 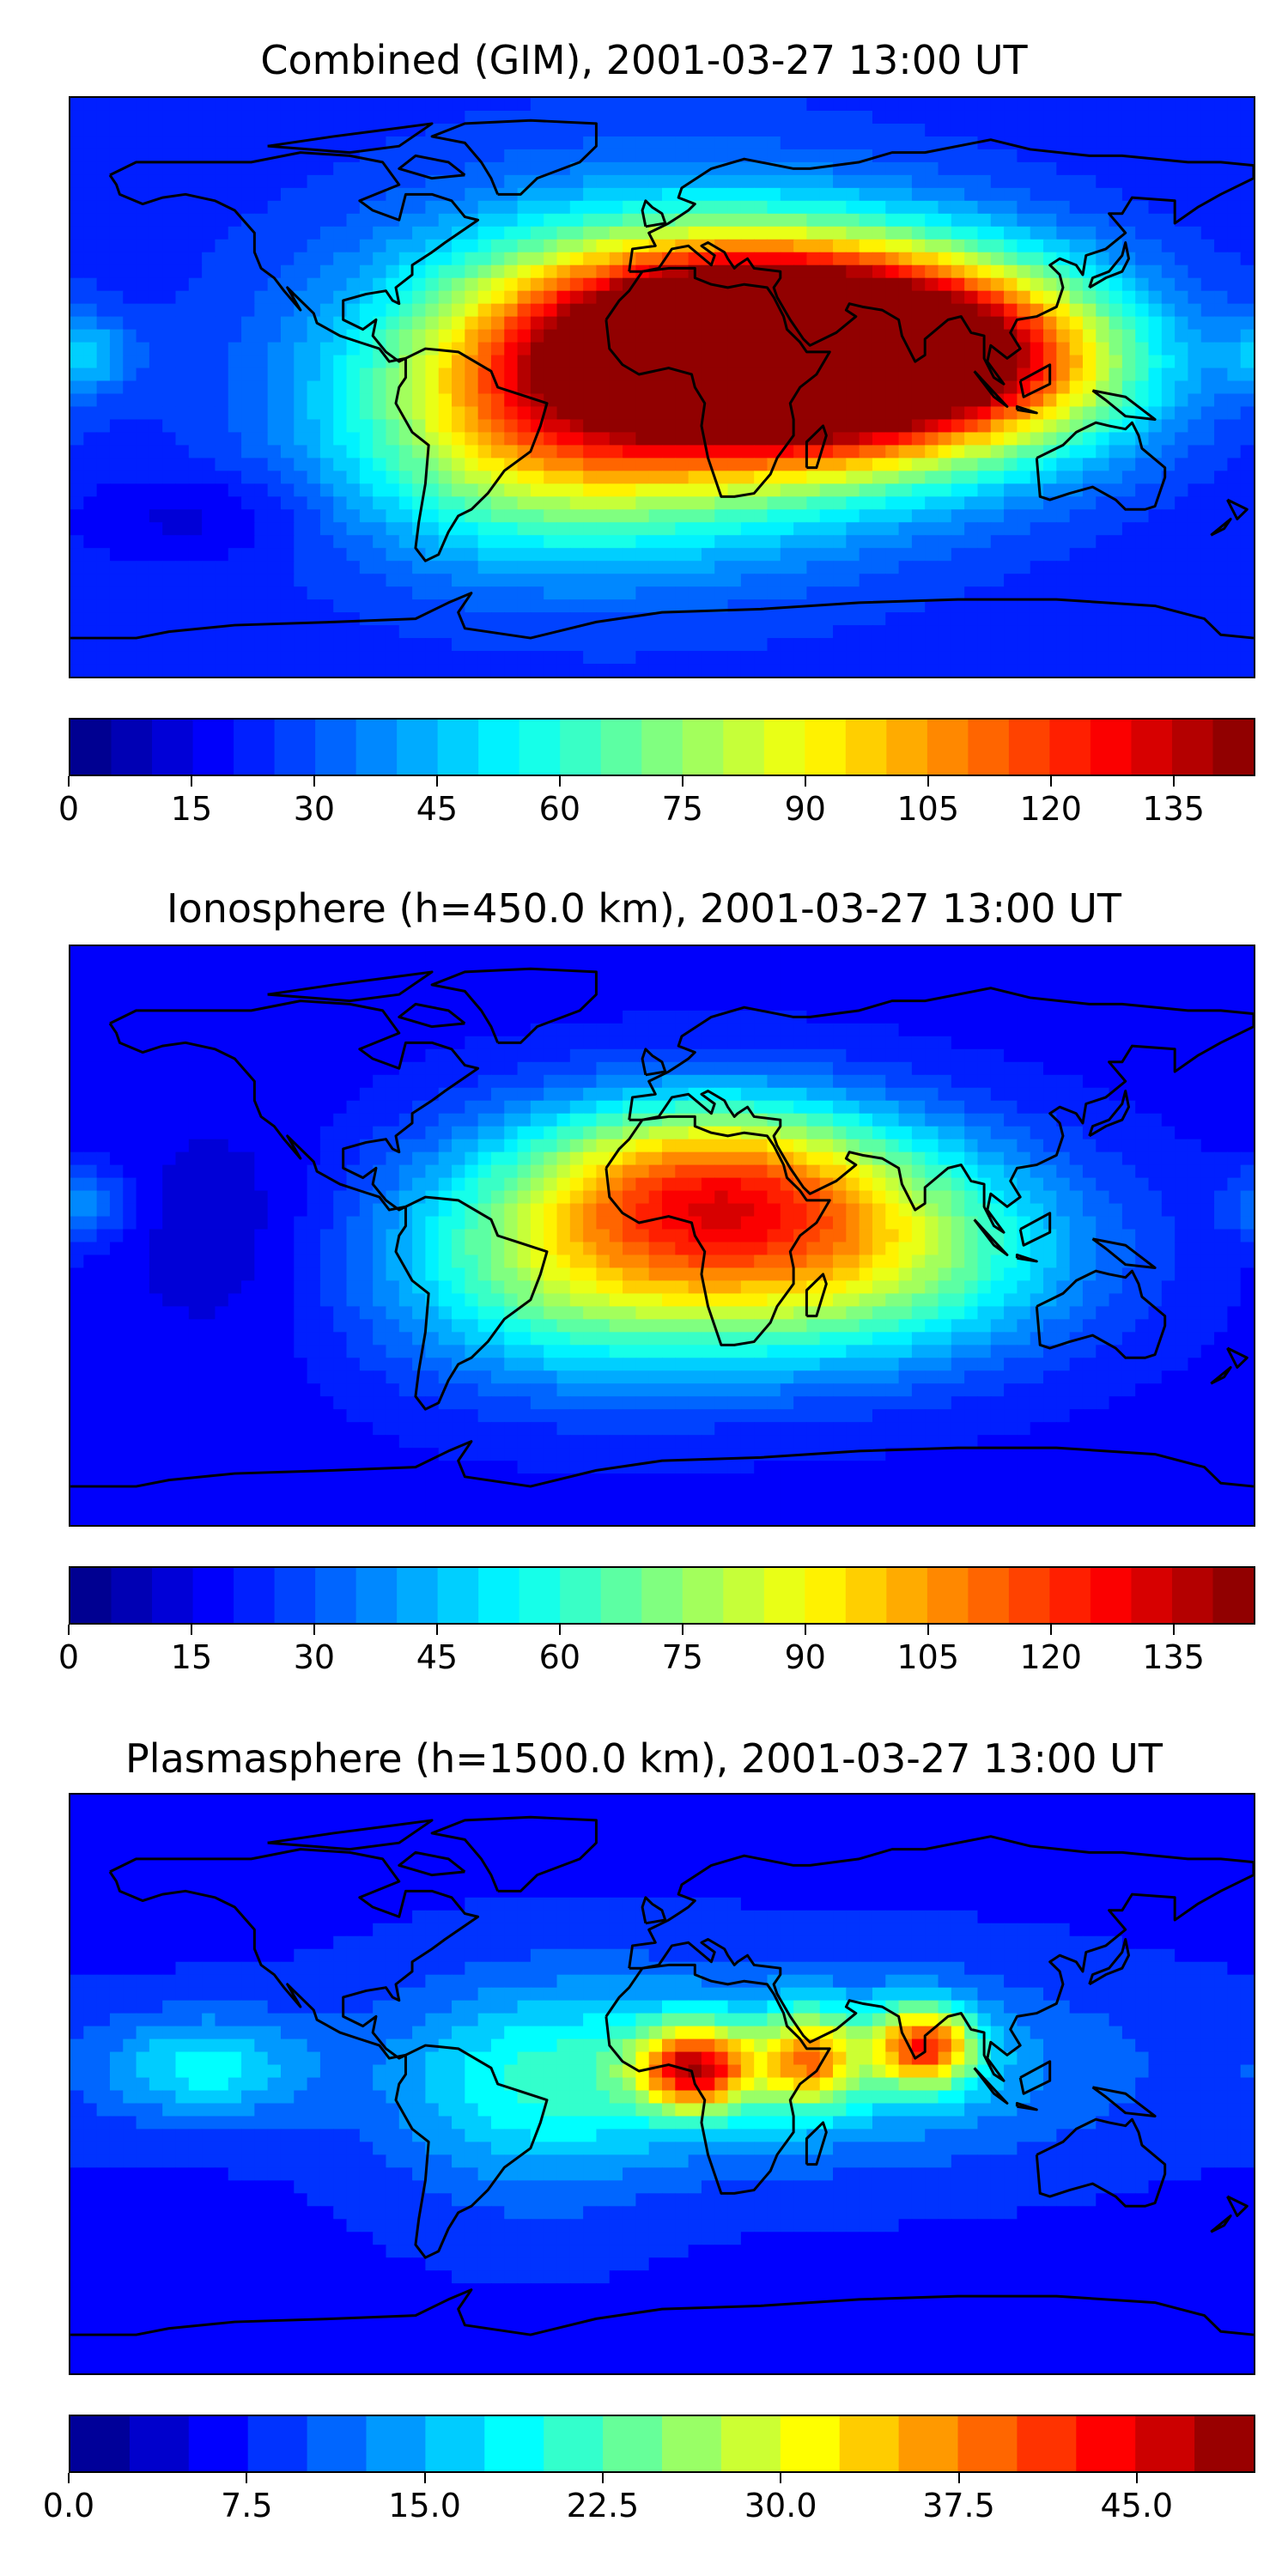 What do you see at coordinates (438, 1657) in the screenshot?
I see `colorbar-tick-label: 45` at bounding box center [438, 1657].